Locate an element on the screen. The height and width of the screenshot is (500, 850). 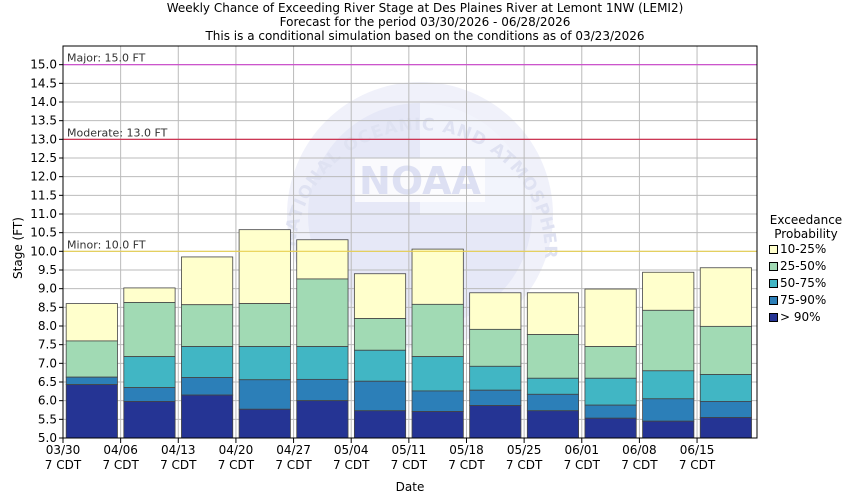
y-tick-label: 11.5 is located at coordinates (43, 195).